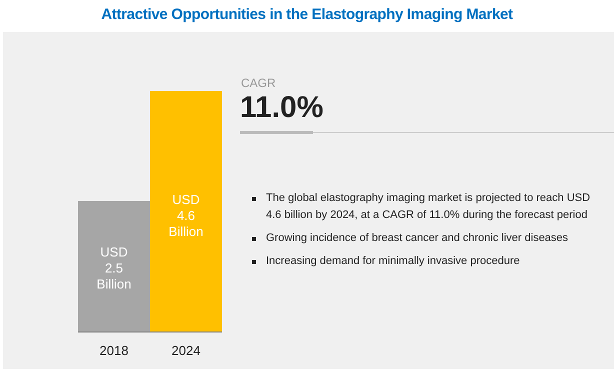  What do you see at coordinates (186, 350) in the screenshot?
I see `x-tick-label: 2024` at bounding box center [186, 350].